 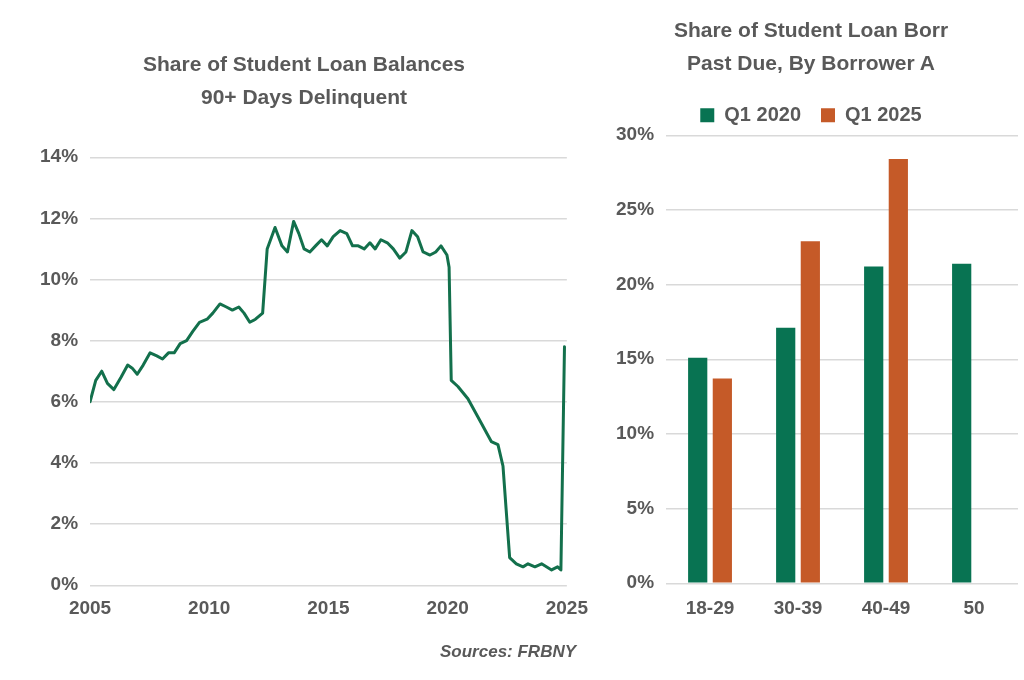 I want to click on y-tick-label: 6%, so click(x=64, y=401).